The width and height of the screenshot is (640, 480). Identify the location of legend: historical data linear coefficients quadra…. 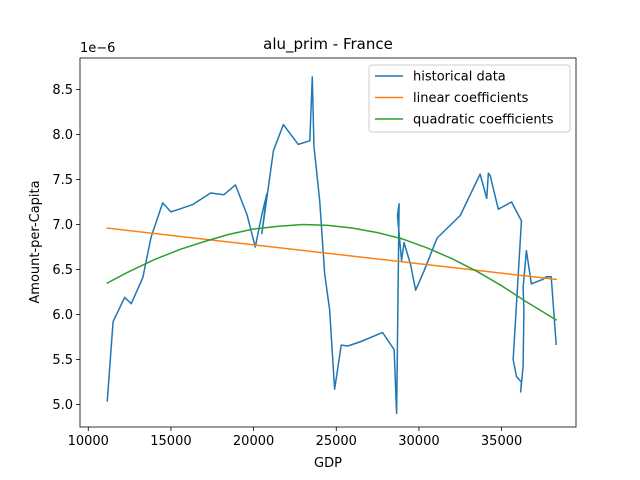
(469, 98).